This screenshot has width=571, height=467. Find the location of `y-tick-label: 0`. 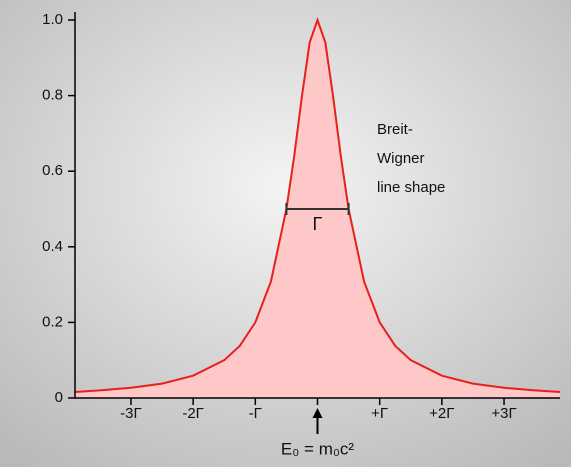

y-tick-label: 0 is located at coordinates (59, 397).